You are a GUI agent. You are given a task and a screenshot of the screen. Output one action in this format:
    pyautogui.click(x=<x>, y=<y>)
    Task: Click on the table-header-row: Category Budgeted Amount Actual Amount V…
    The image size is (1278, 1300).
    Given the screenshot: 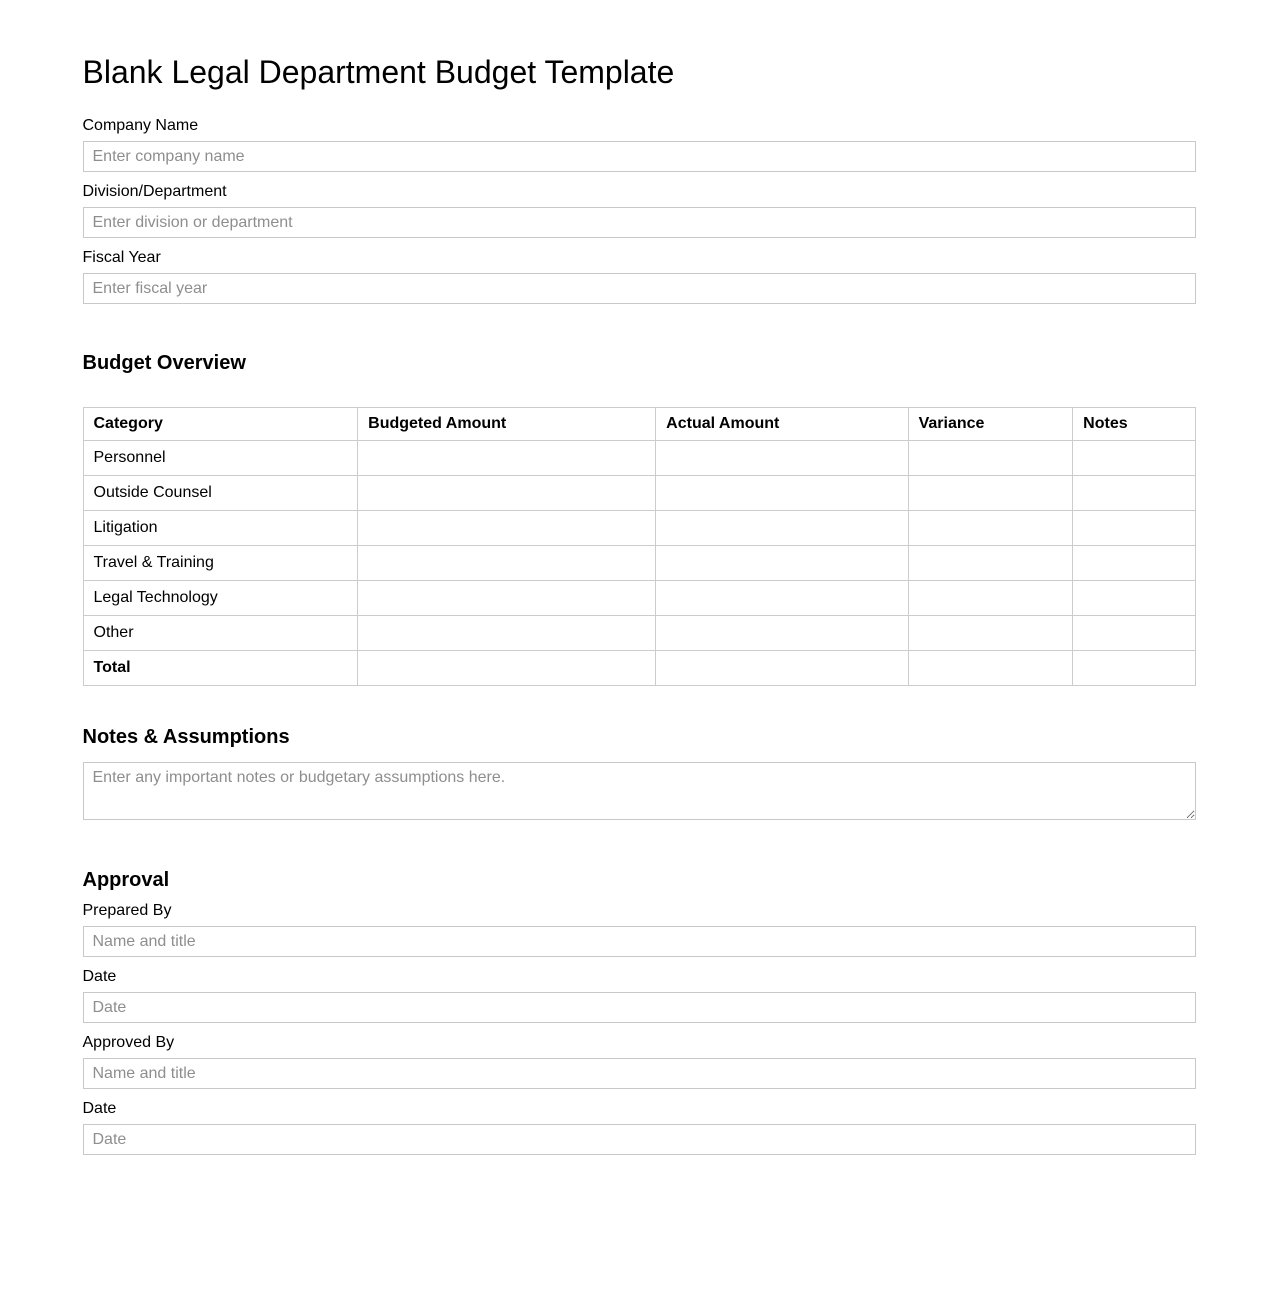 What is the action you would take?
    pyautogui.click(x=639, y=424)
    